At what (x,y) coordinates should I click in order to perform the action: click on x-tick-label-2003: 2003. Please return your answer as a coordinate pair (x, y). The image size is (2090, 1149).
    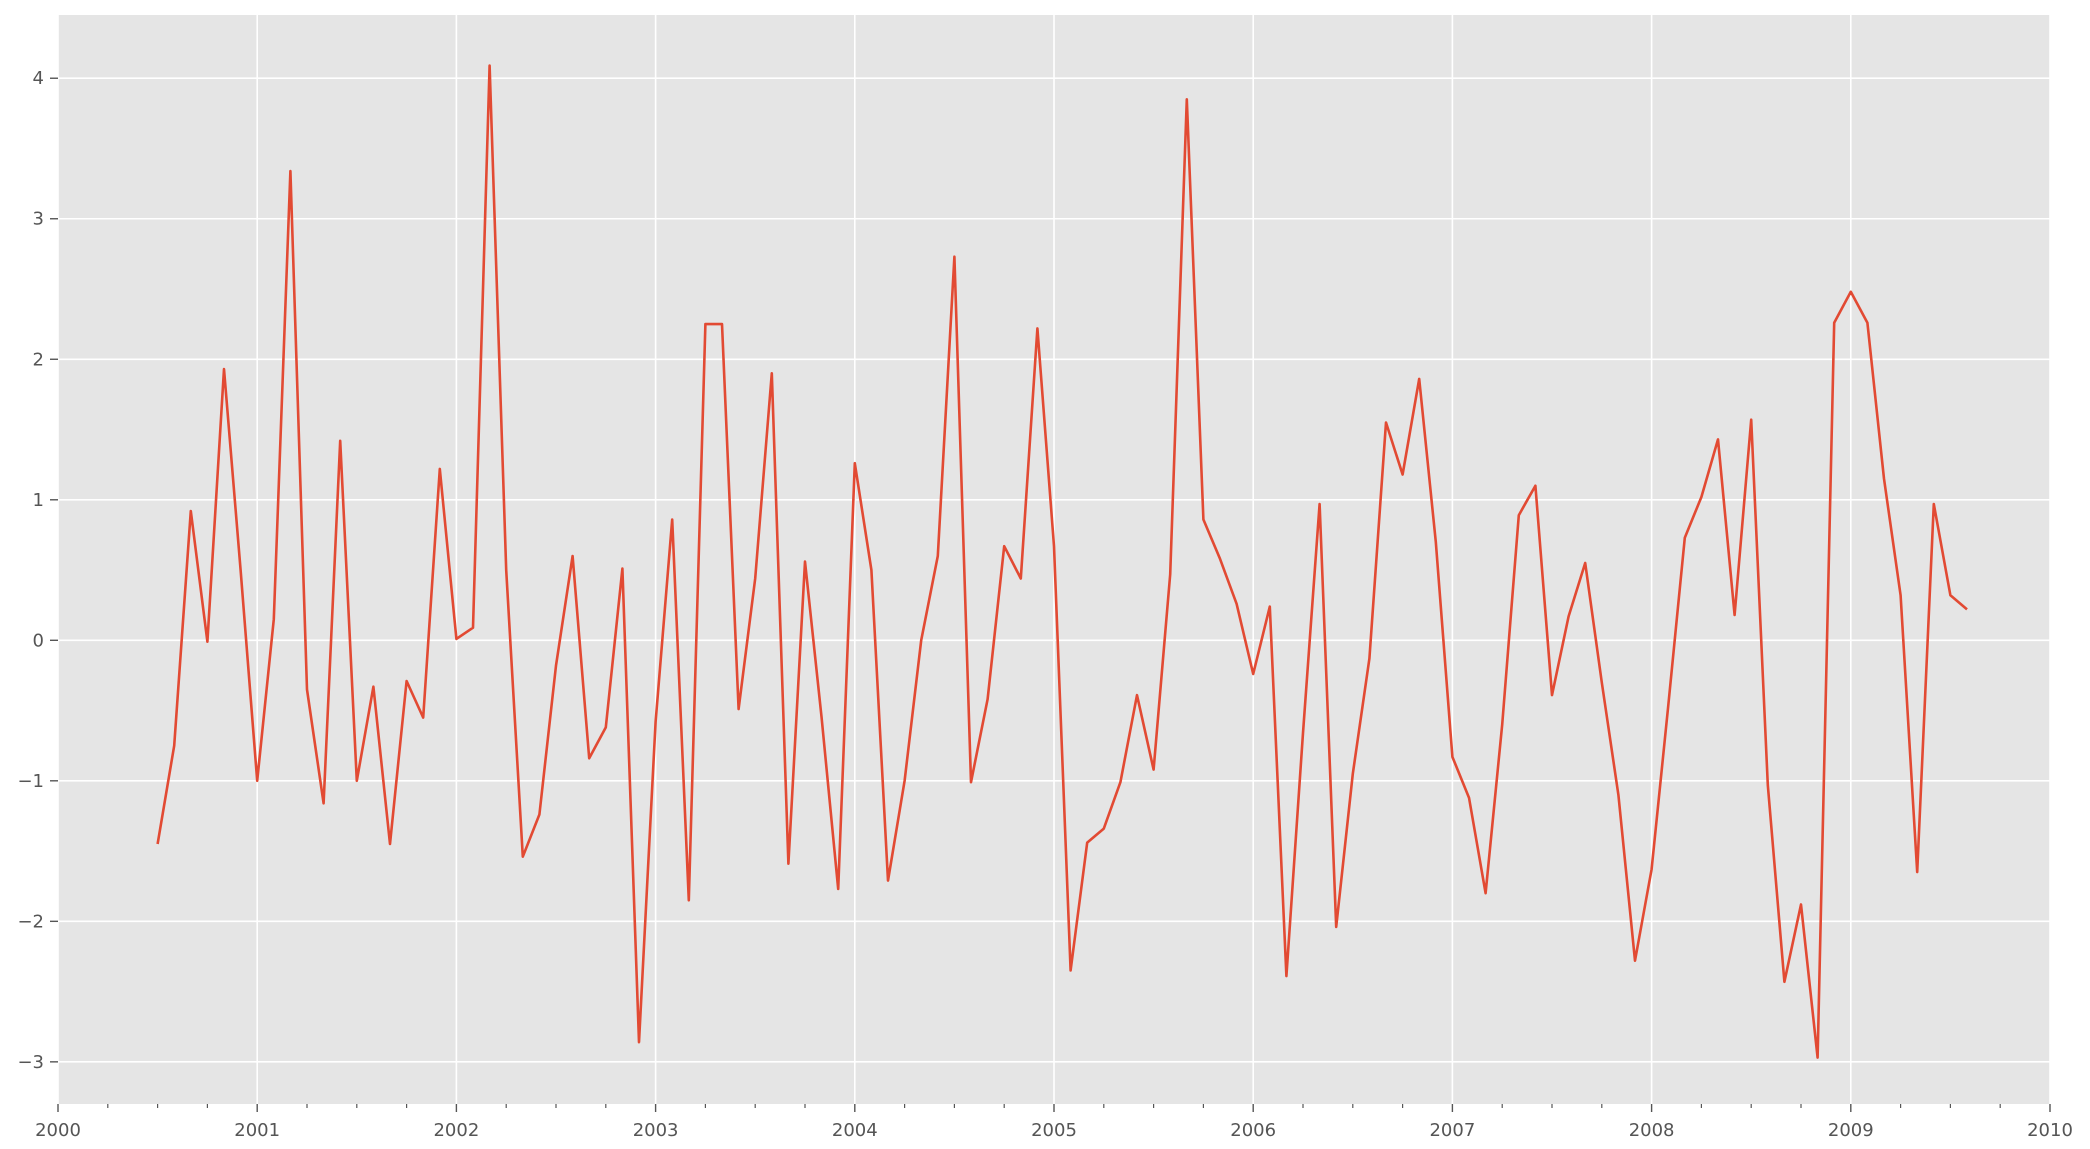
    Looking at the image, I should click on (656, 1130).